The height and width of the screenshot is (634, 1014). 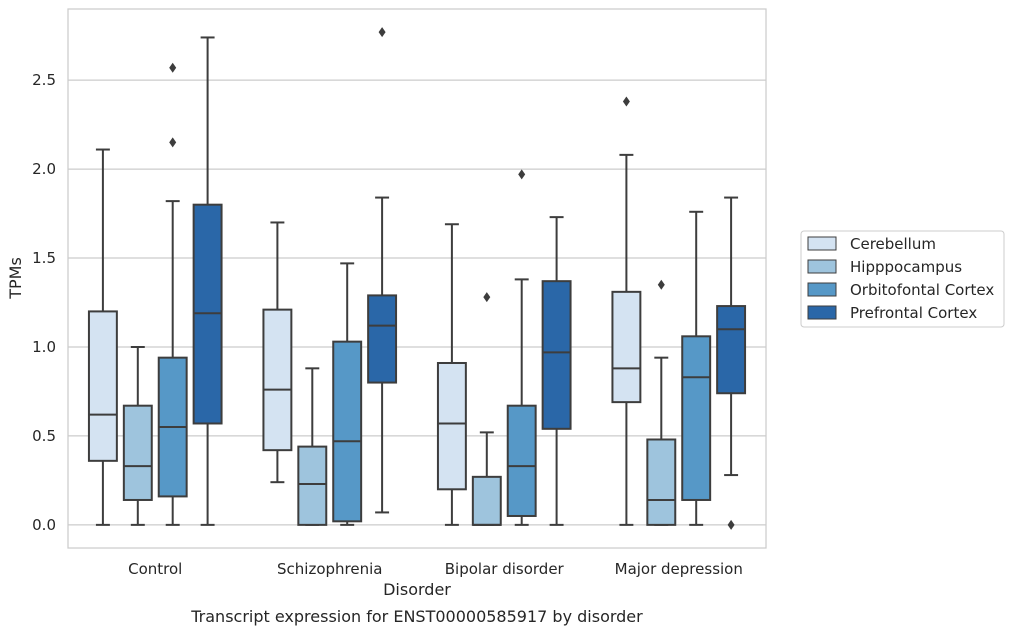 I want to click on x-tick-label: Control, so click(x=155, y=569).